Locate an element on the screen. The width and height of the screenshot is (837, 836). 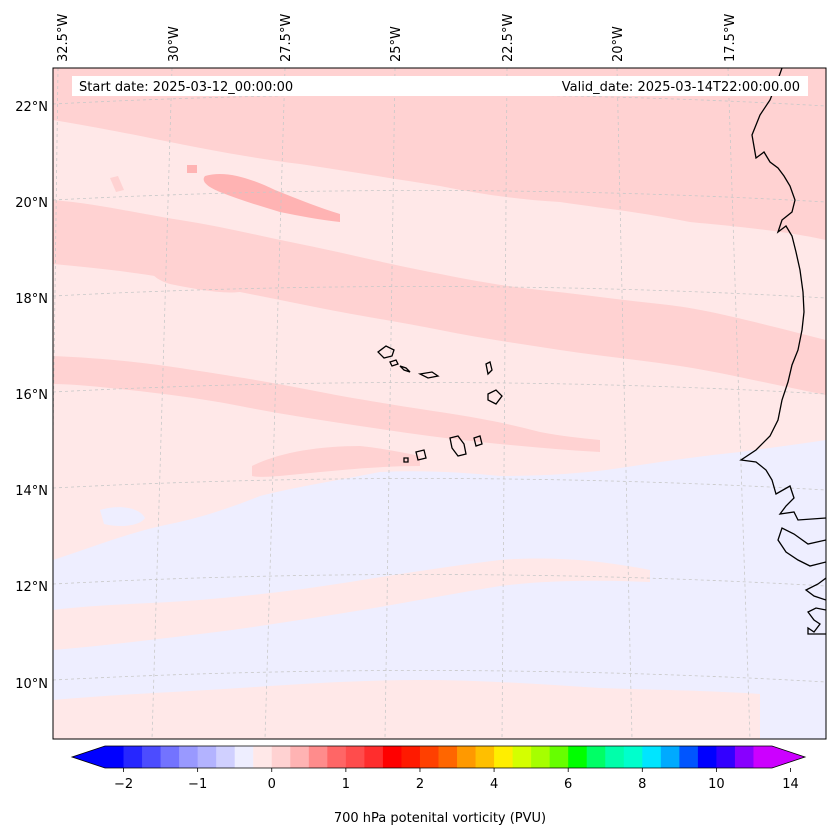
valid-date-text: Valid_date: 2025-03-14T22:00:00.00 is located at coordinates (681, 87).